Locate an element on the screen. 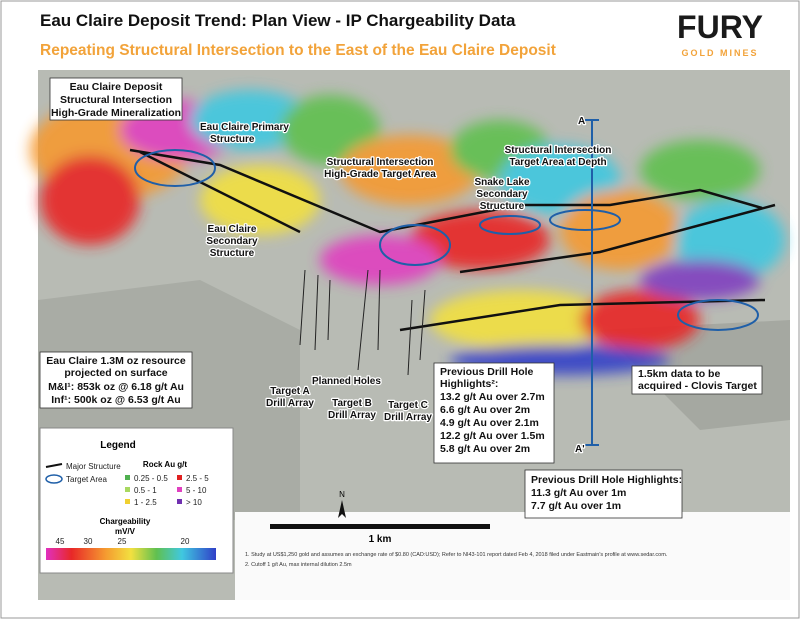 The width and height of the screenshot is (800, 619). chargeability-title: Chargeability mV/V is located at coordinates (125, 526).